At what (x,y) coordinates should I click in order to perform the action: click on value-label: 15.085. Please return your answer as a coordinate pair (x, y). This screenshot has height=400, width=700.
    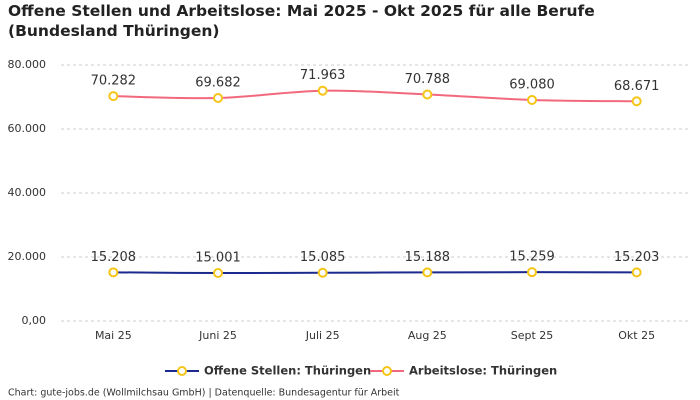
    Looking at the image, I should click on (323, 257).